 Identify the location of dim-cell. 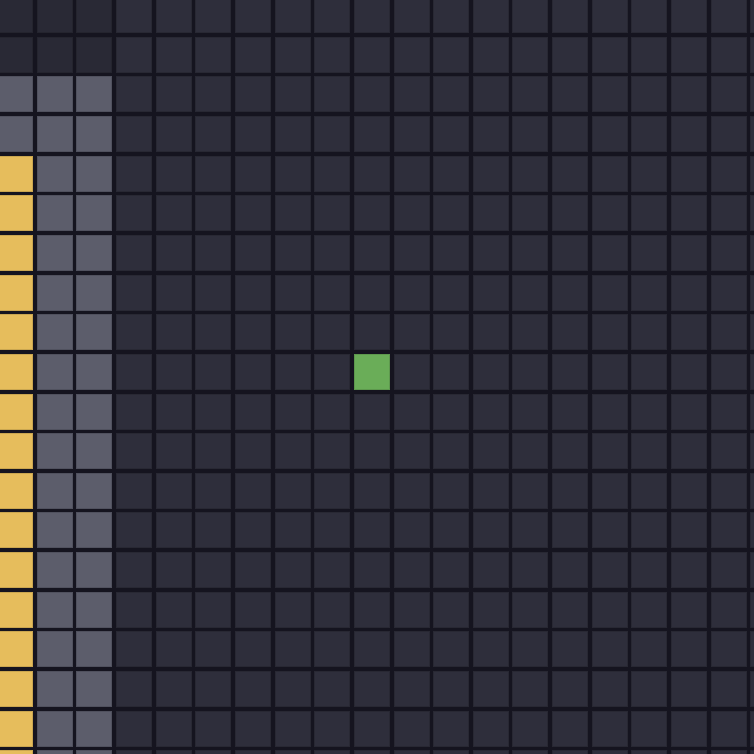
(94, 16).